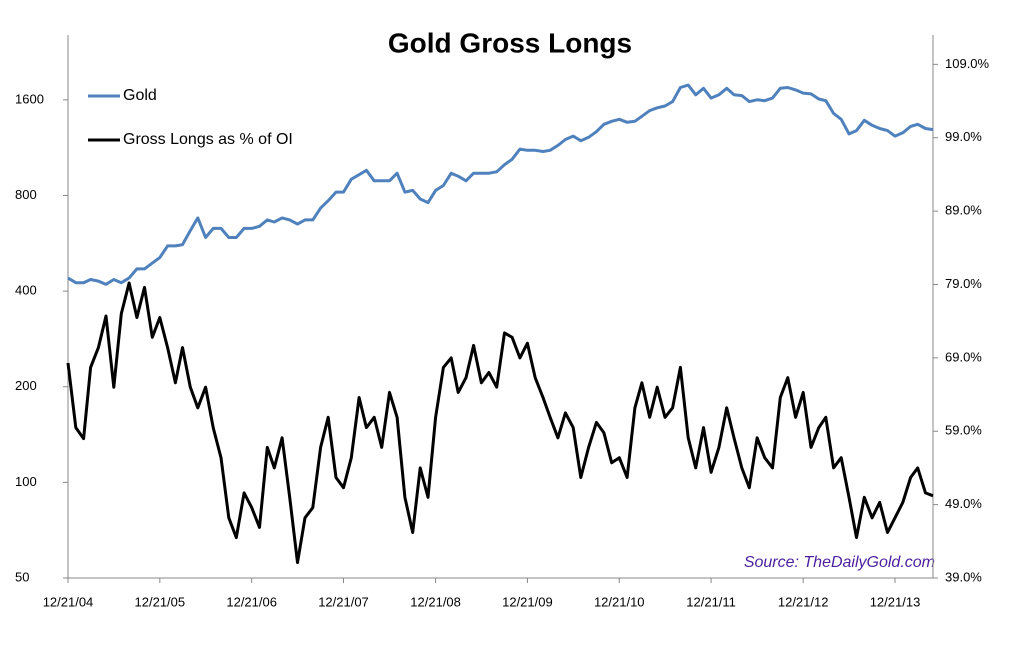  What do you see at coordinates (68, 601) in the screenshot?
I see `x-tick-label: 12/21/04` at bounding box center [68, 601].